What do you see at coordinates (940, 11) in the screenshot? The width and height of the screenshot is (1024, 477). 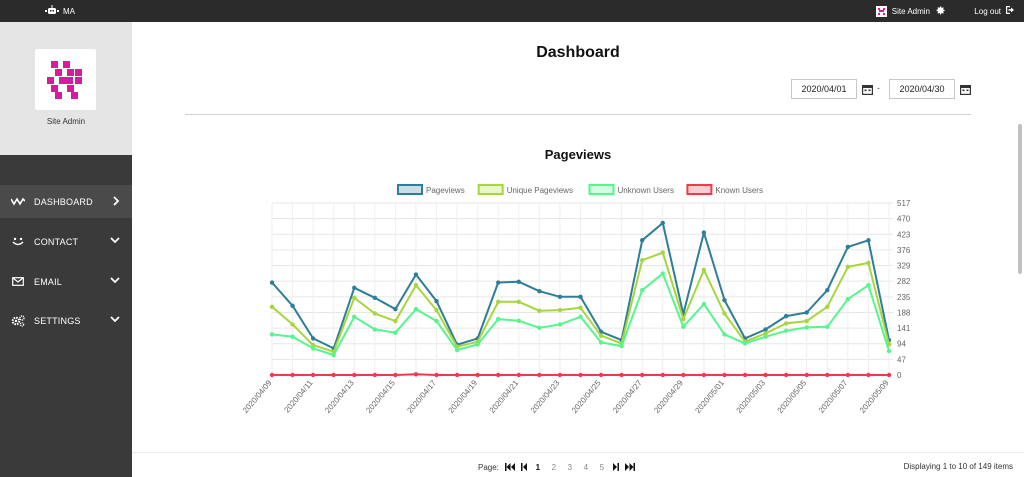 I see `gear-icon` at bounding box center [940, 11].